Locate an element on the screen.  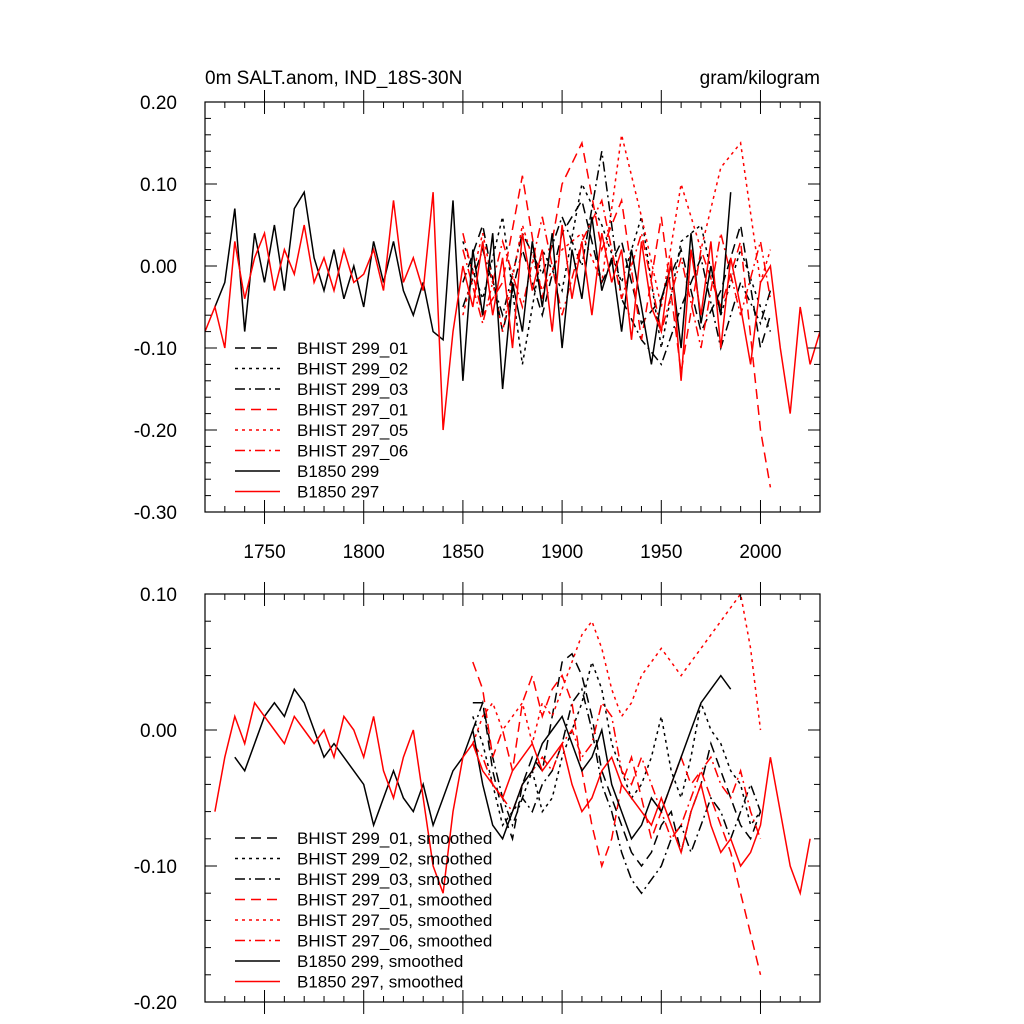
legend-label: BHIST 297_06, smoothed is located at coordinates (394, 941).